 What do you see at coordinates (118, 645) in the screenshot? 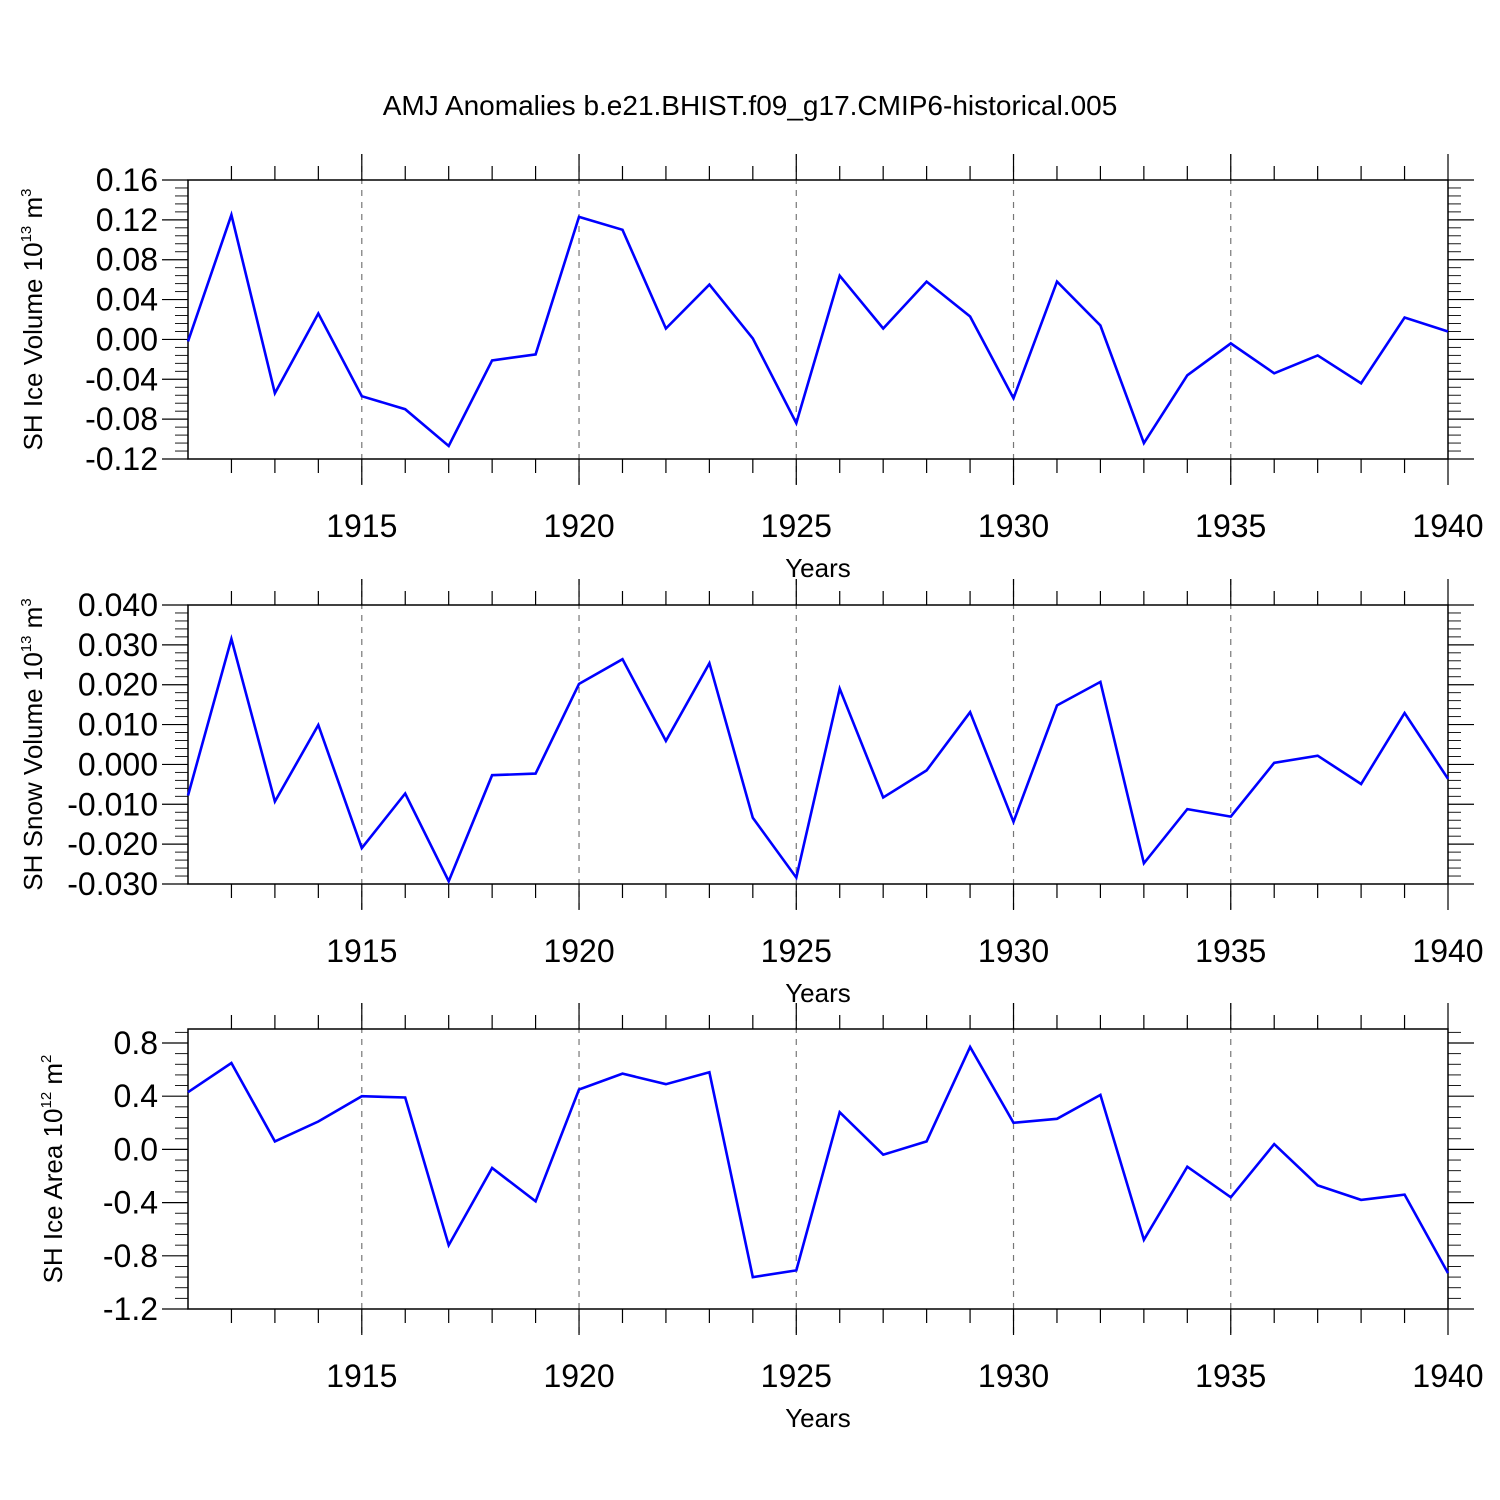
I see `y-tick-label: 0.030` at bounding box center [118, 645].